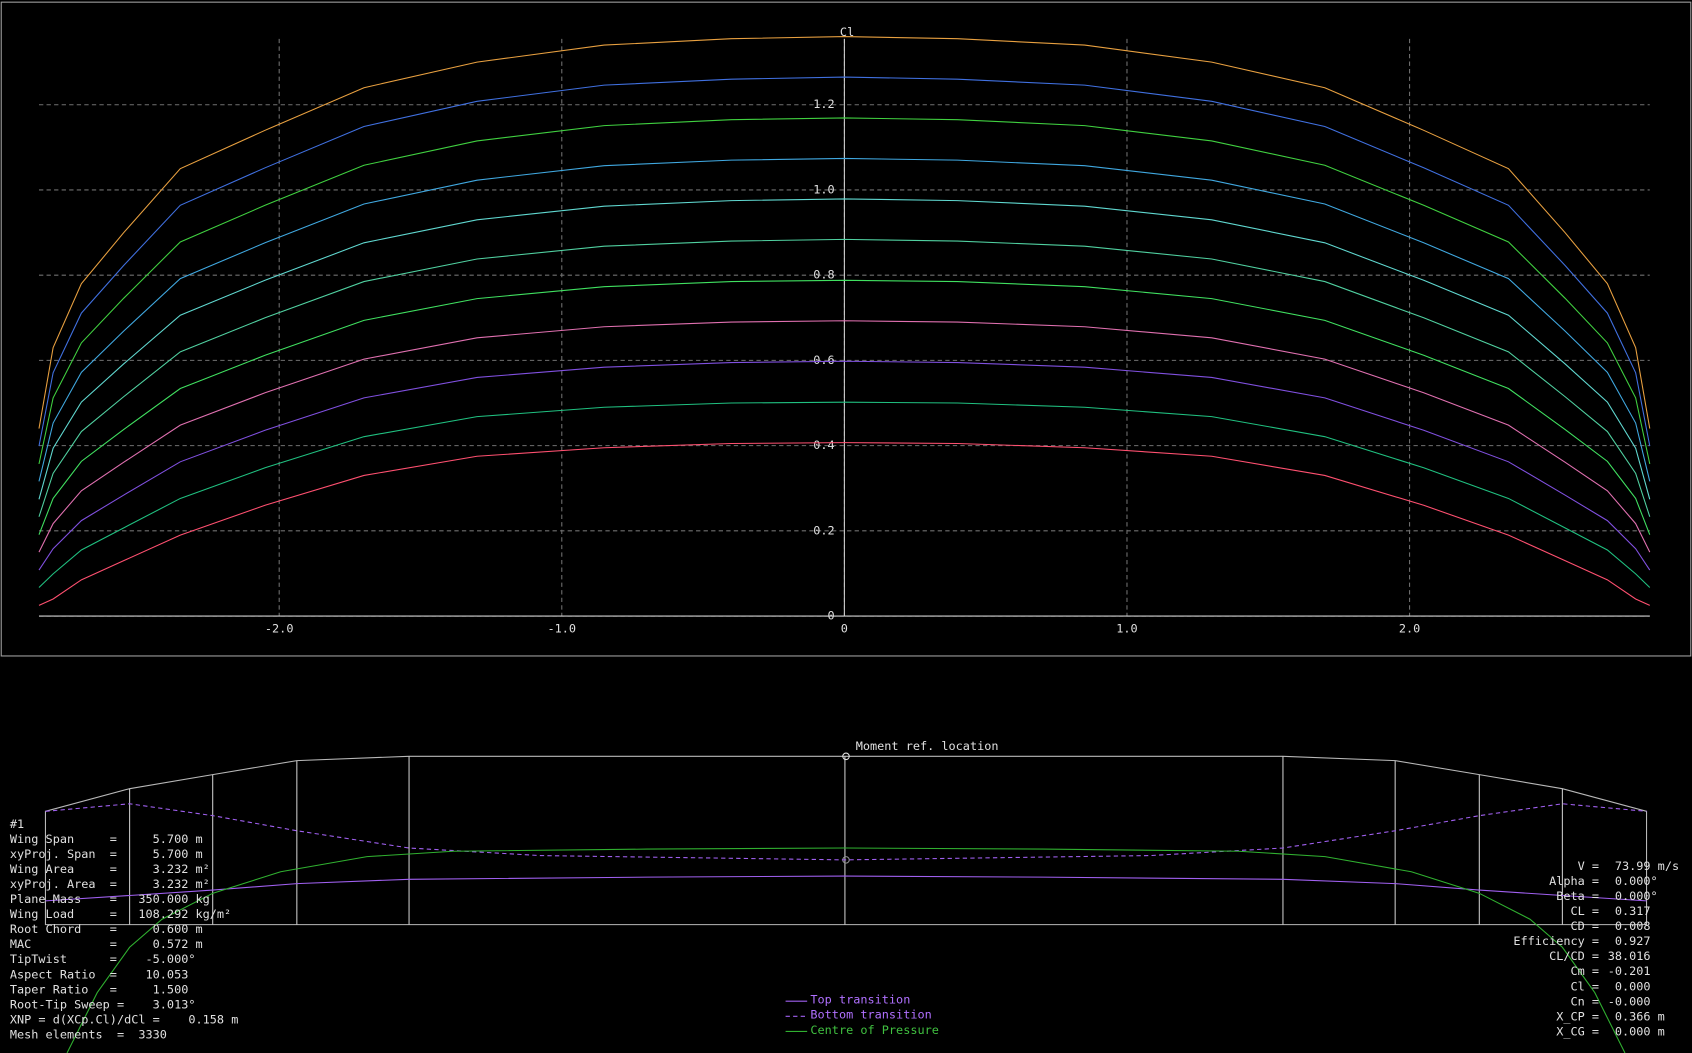 This screenshot has width=1692, height=1053. Describe the element at coordinates (106, 839) in the screenshot. I see `info-line: Wing Span = 5.700 m` at that location.